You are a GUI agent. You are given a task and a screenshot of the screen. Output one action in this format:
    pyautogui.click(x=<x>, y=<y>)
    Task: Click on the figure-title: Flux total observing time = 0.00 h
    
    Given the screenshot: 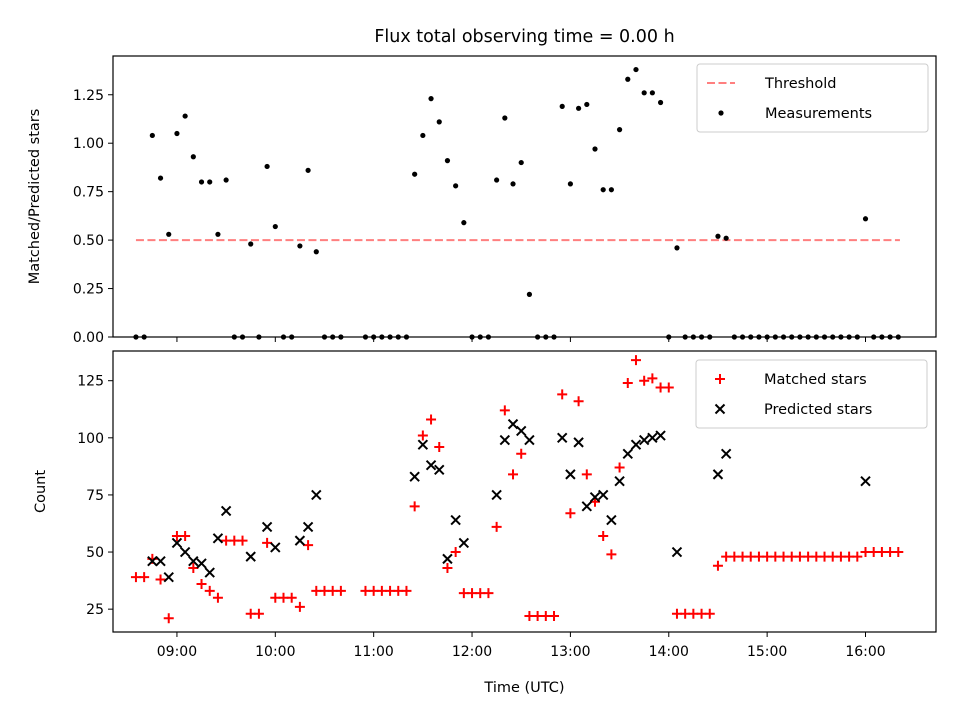 What is the action you would take?
    pyautogui.click(x=524, y=37)
    